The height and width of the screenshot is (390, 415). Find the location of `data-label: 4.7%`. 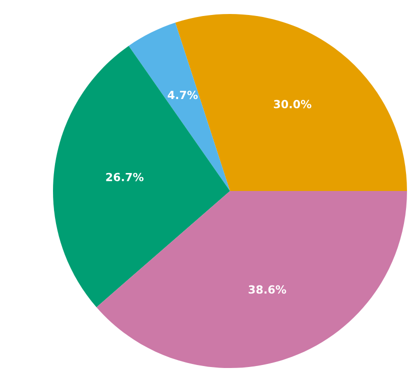

data-label: 4.7% is located at coordinates (183, 95).